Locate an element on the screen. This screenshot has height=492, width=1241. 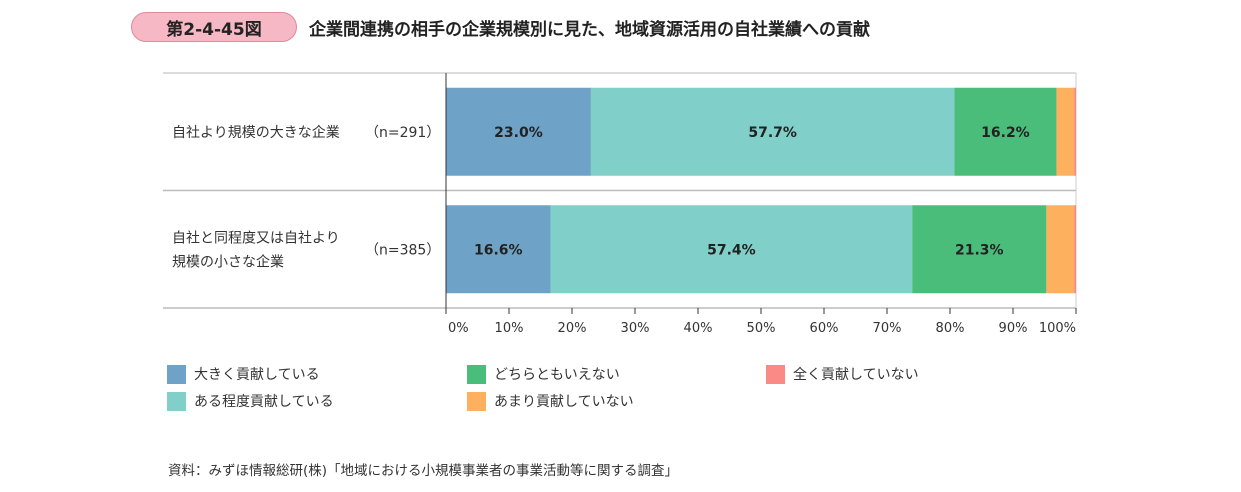
legend-item: 大きく貢献している is located at coordinates (243, 374).